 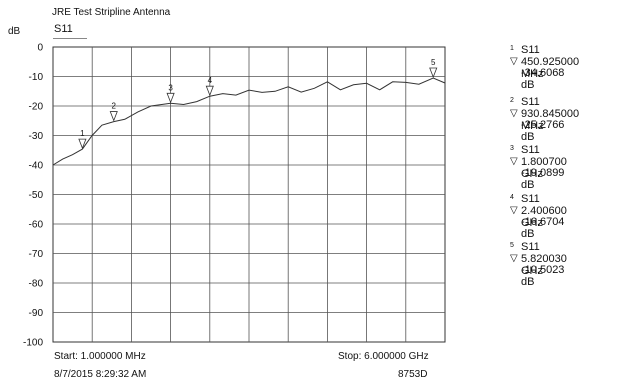 What do you see at coordinates (543, 228) in the screenshot?
I see `marker-value: -16.6704 dB` at bounding box center [543, 228].